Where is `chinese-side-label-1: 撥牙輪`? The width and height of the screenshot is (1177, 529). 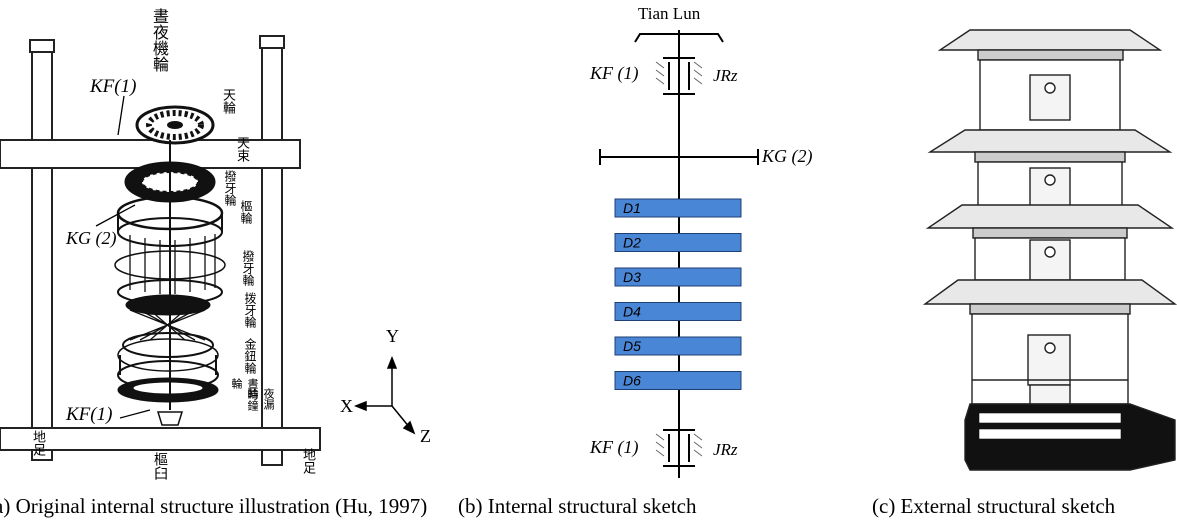 chinese-side-label-1: 撥牙輪 is located at coordinates (230, 188).